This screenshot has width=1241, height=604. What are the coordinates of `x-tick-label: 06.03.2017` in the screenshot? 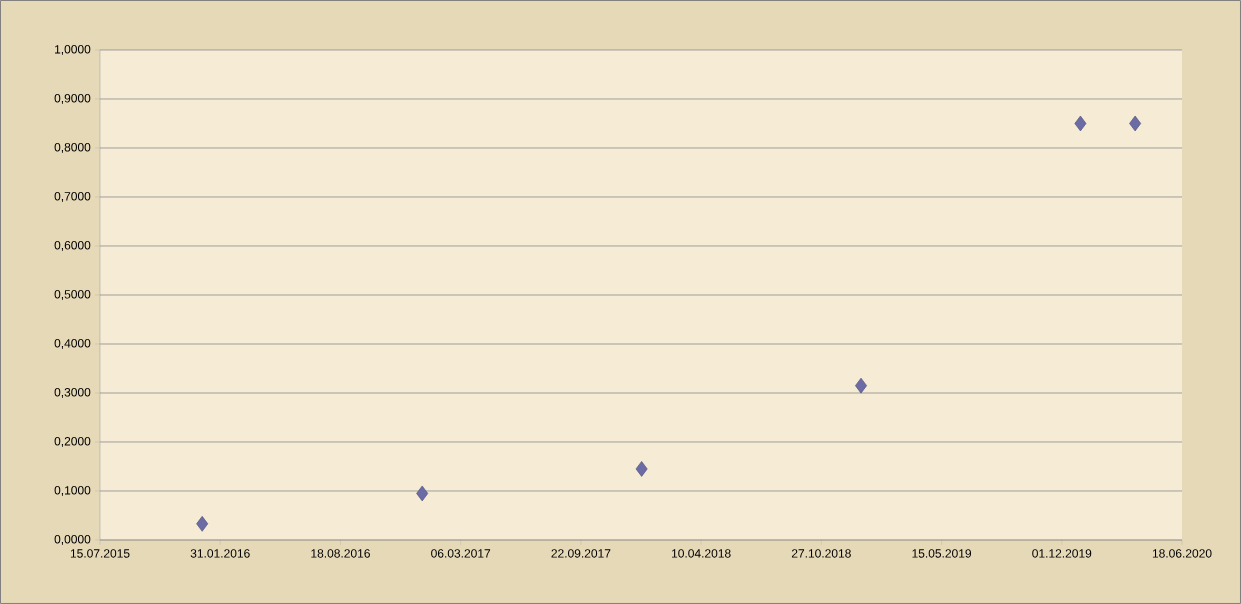 It's located at (461, 553).